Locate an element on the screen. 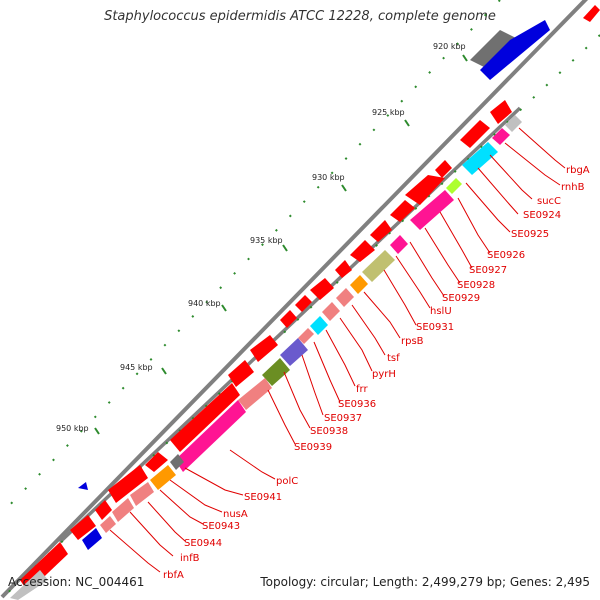 This screenshot has height=600, width=600. gene-block-green is located at coordinates (276, 372).